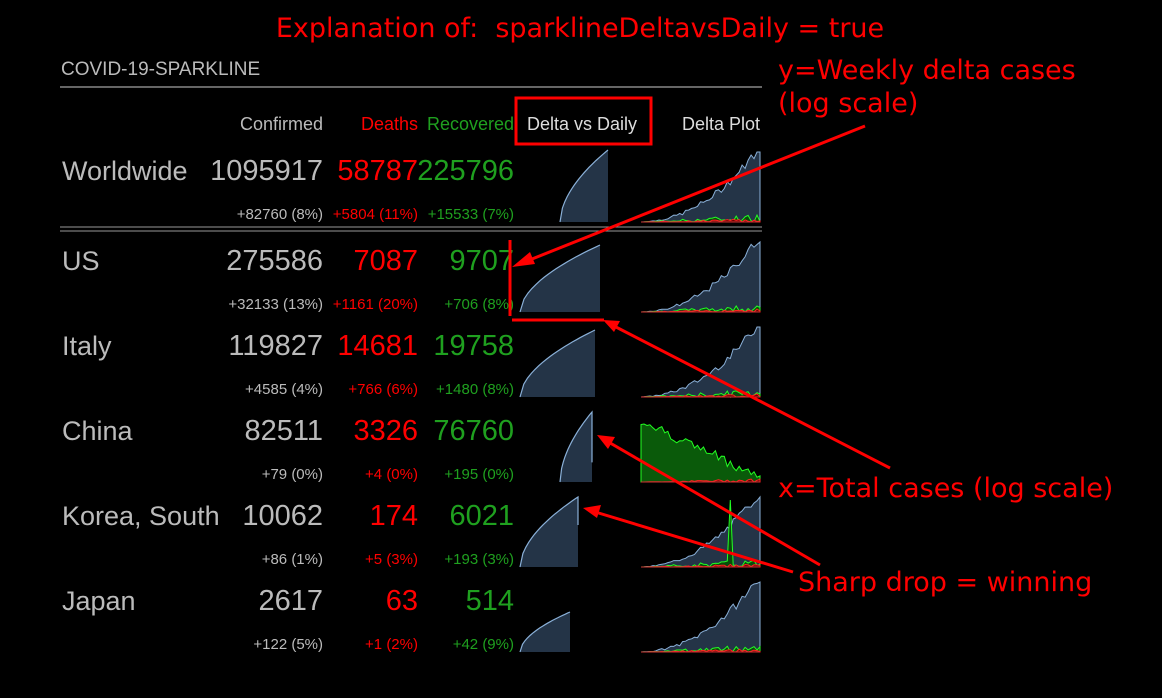  Describe the element at coordinates (292, 559) in the screenshot. I see `confirmed-change: +86 (1%)` at that location.